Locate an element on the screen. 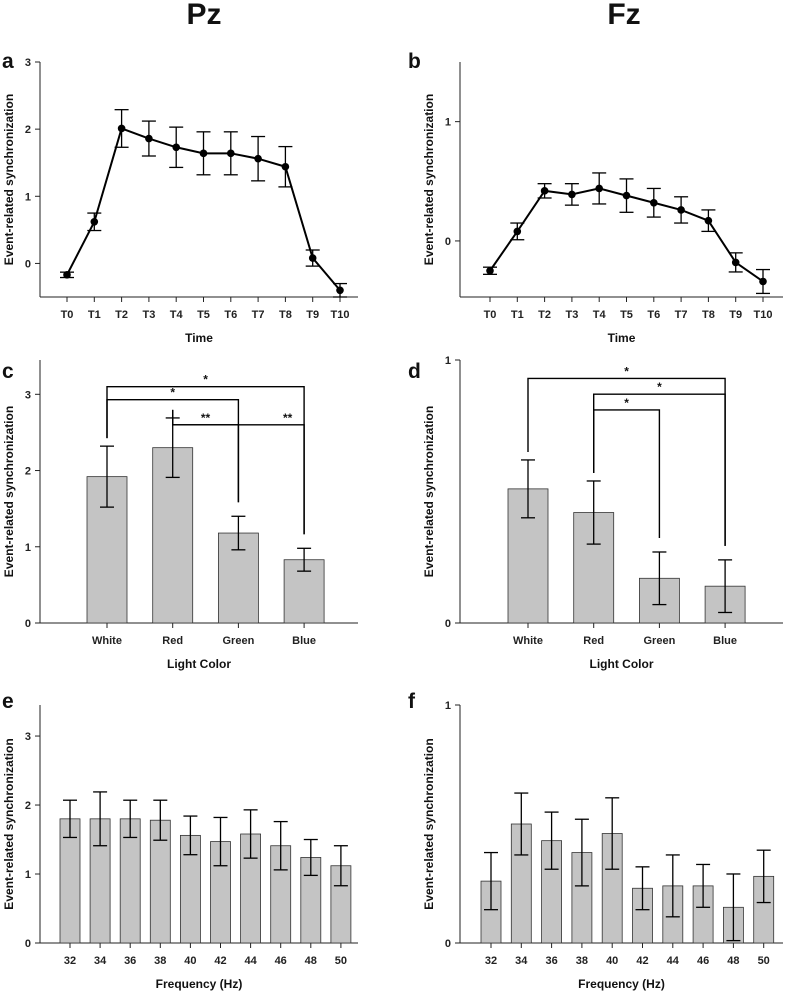  column-title-pz: Pz is located at coordinates (203, 15).